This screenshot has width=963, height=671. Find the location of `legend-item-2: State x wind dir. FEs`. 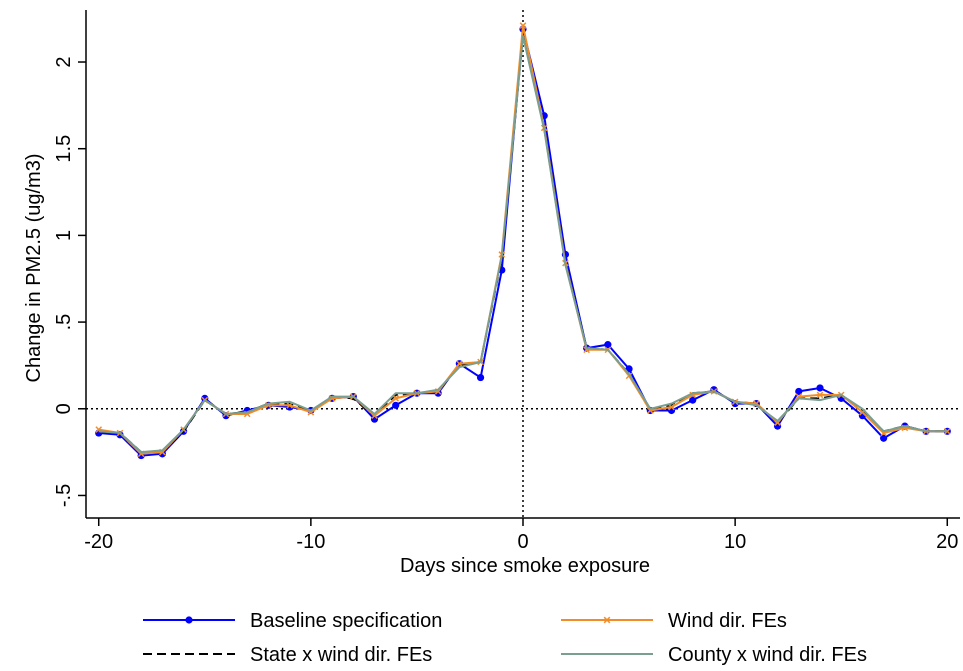

legend-item-2: State x wind dir. FEs is located at coordinates (287, 655).